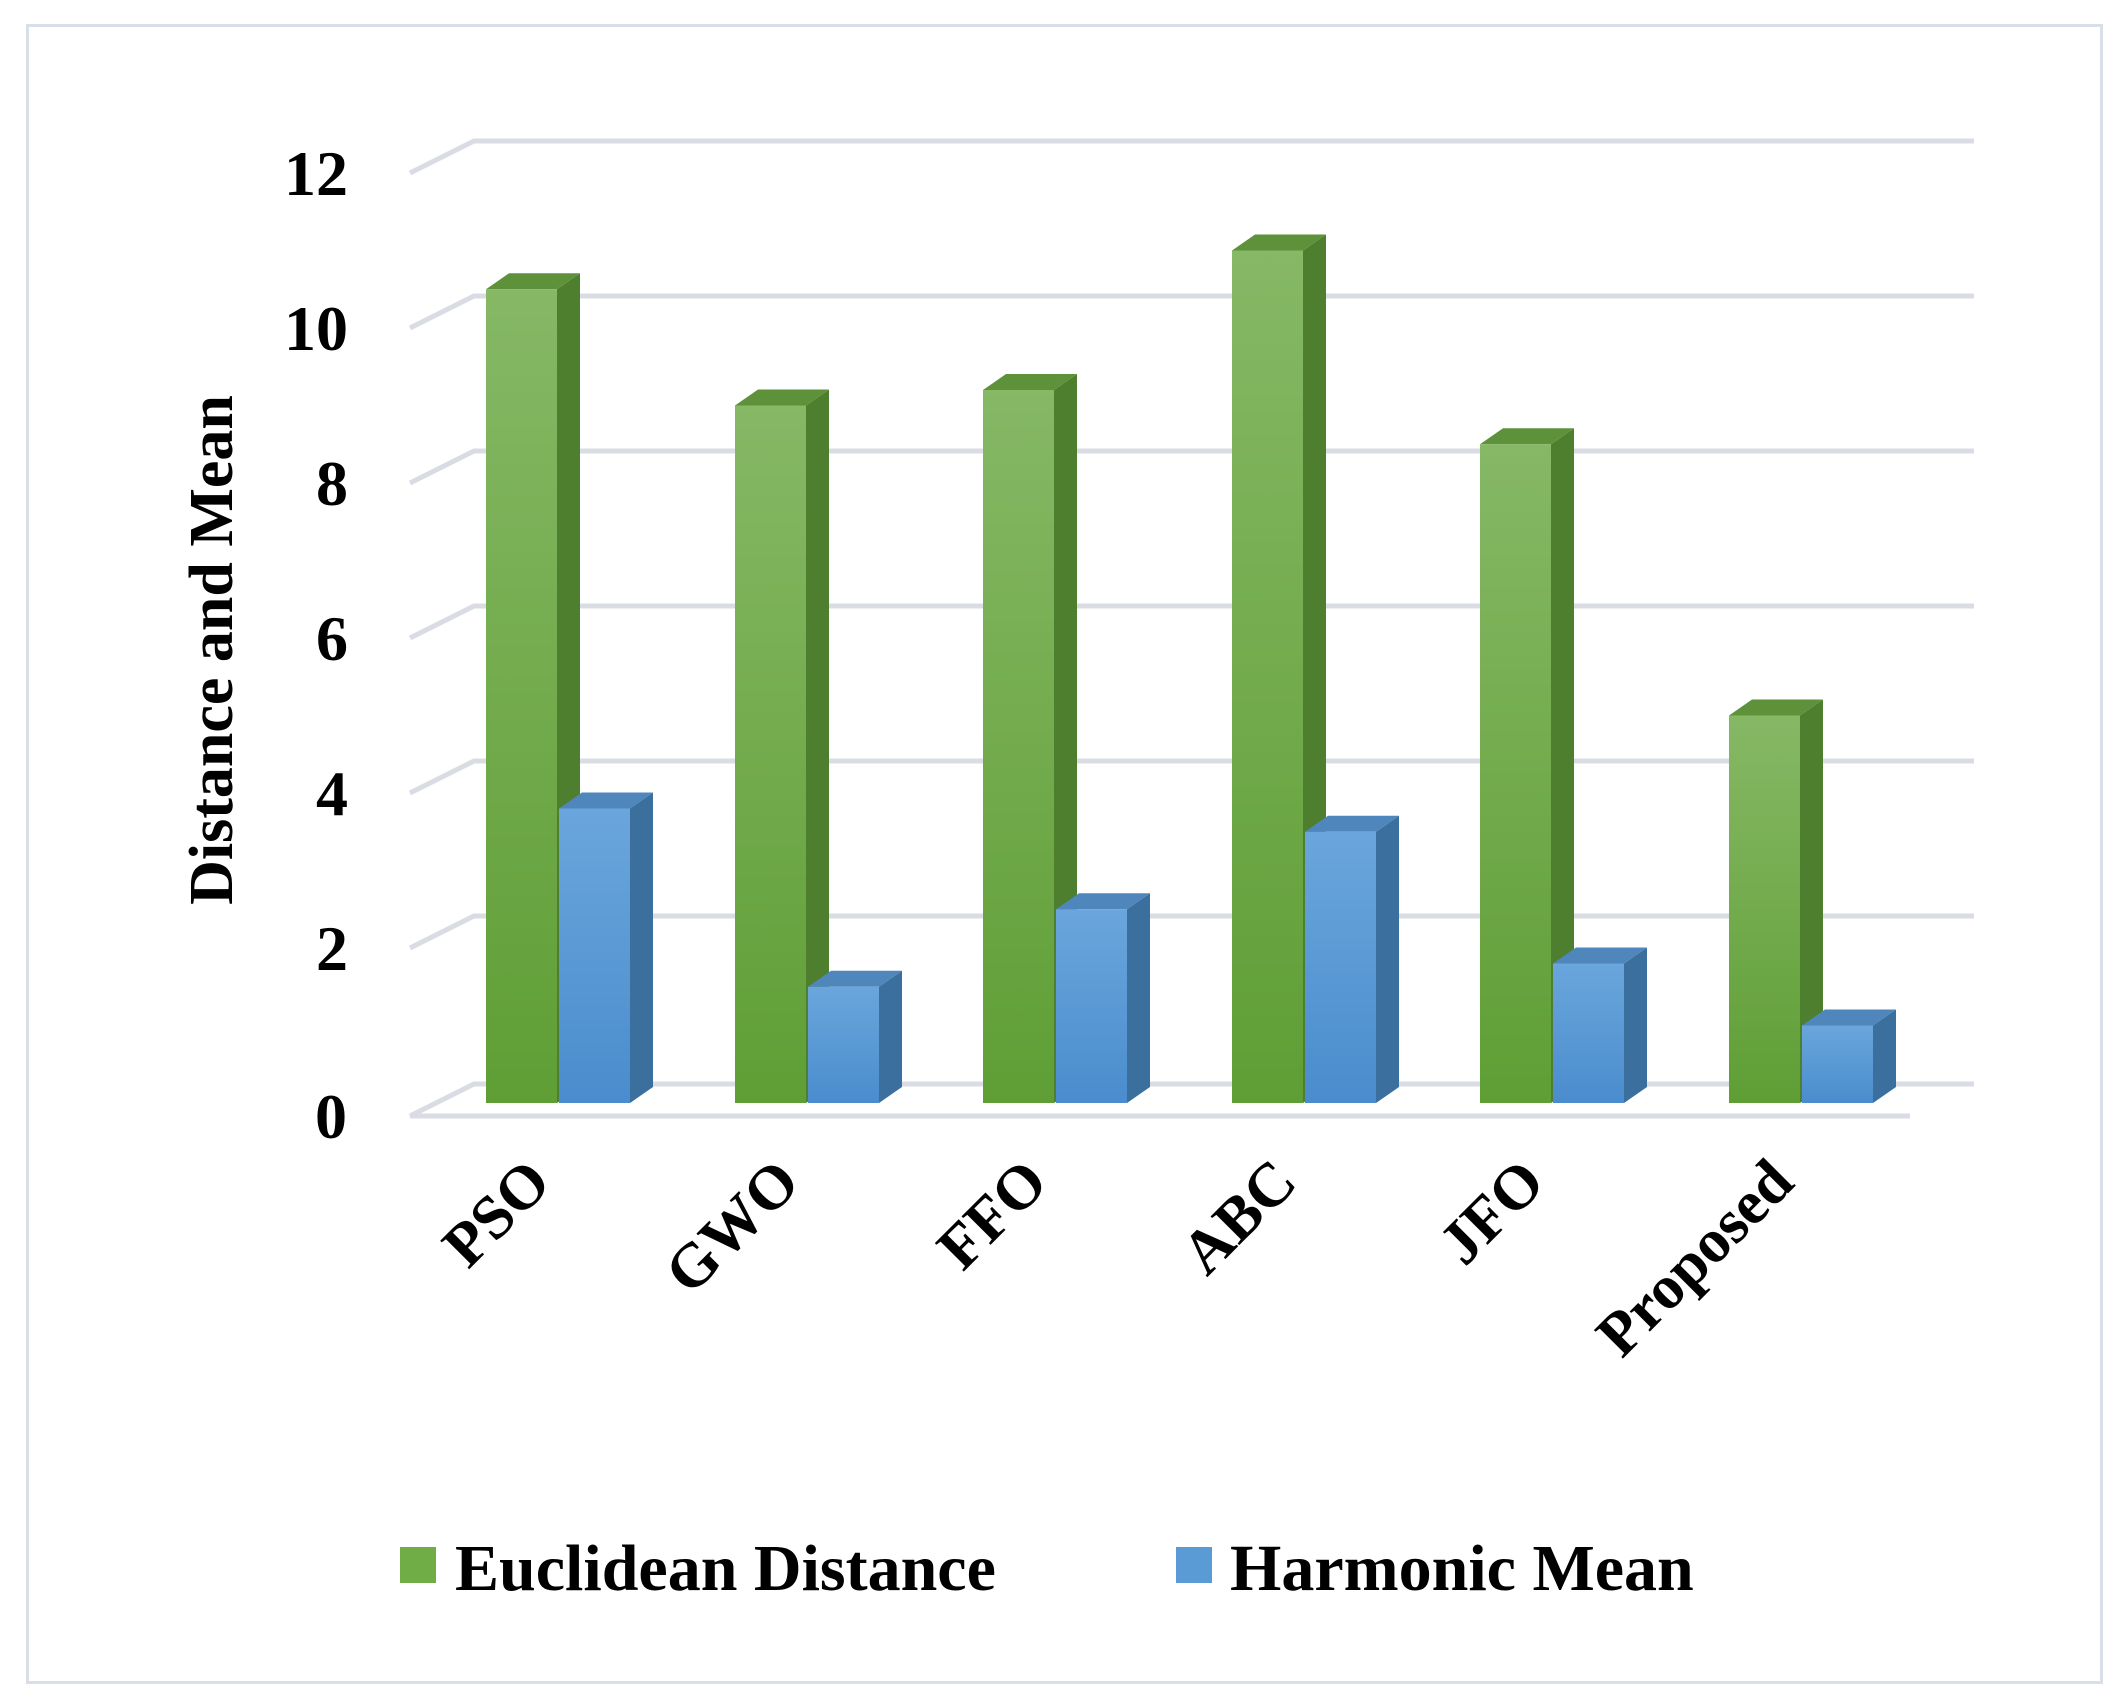  I want to click on legend-swatch-harmonic, so click(1194, 1565).